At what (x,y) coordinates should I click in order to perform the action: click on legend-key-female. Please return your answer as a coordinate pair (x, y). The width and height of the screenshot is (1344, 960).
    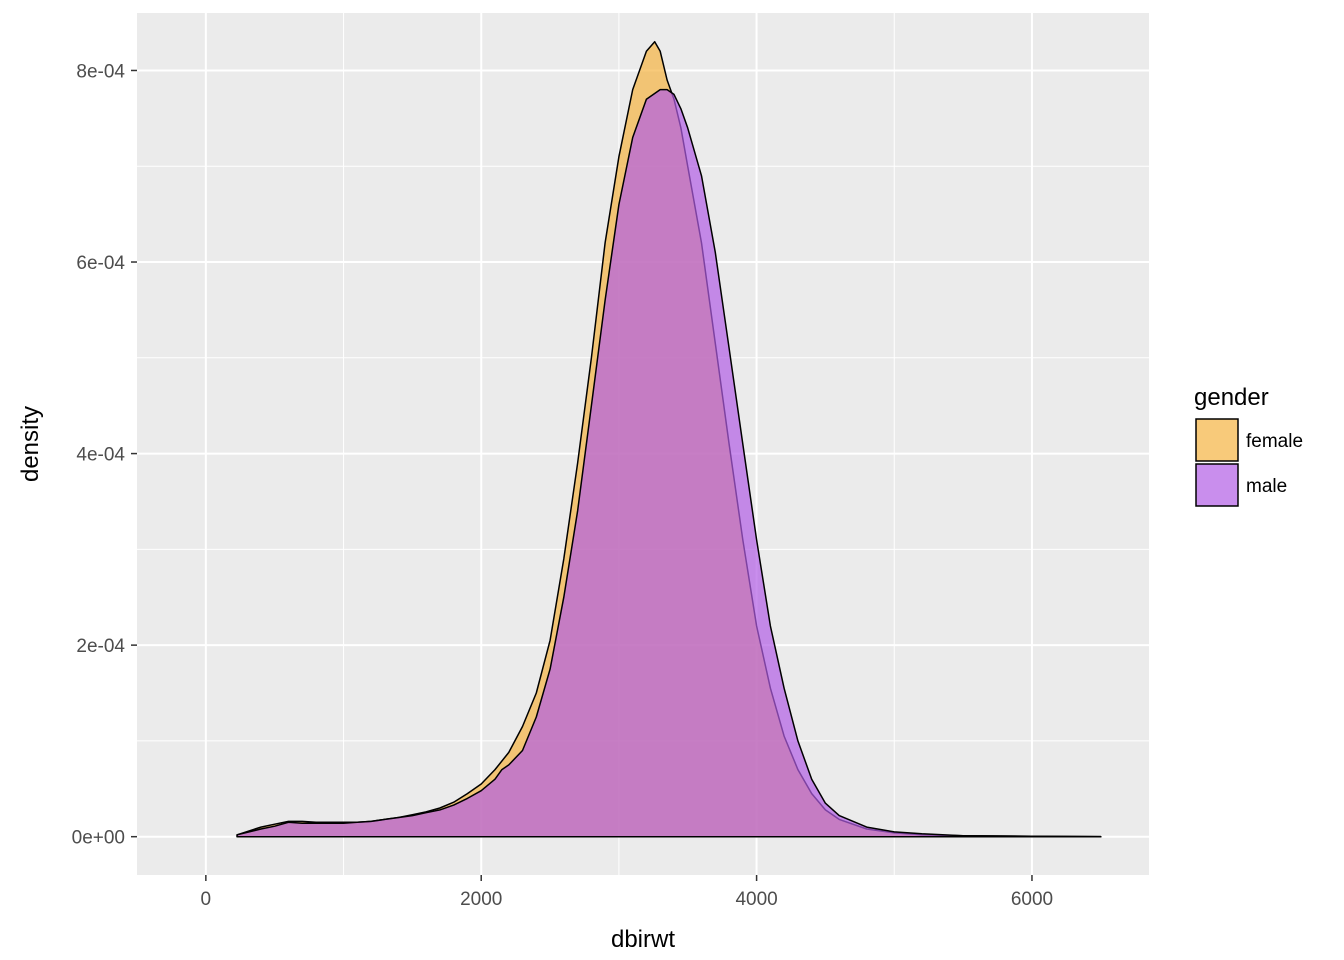
    Looking at the image, I should click on (1217, 440).